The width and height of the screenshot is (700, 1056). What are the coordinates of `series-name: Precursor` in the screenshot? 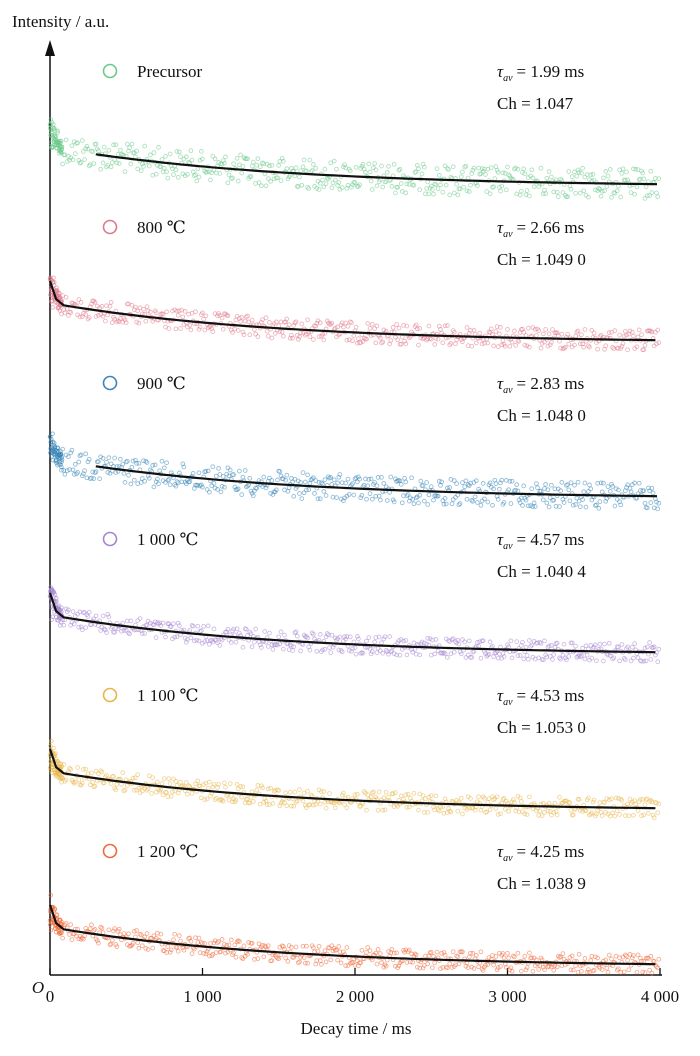 It's located at (169, 71).